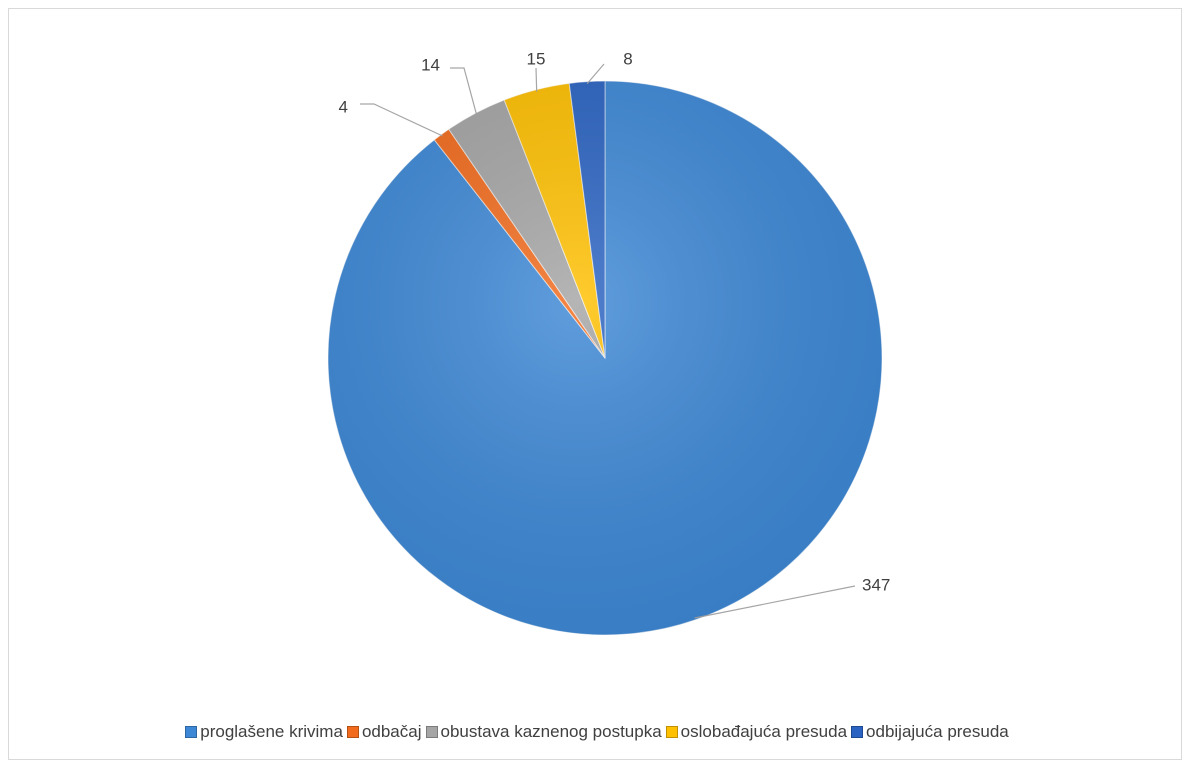  Describe the element at coordinates (764, 731) in the screenshot. I see `legend-label-4: oslobađajuća presuda` at that location.